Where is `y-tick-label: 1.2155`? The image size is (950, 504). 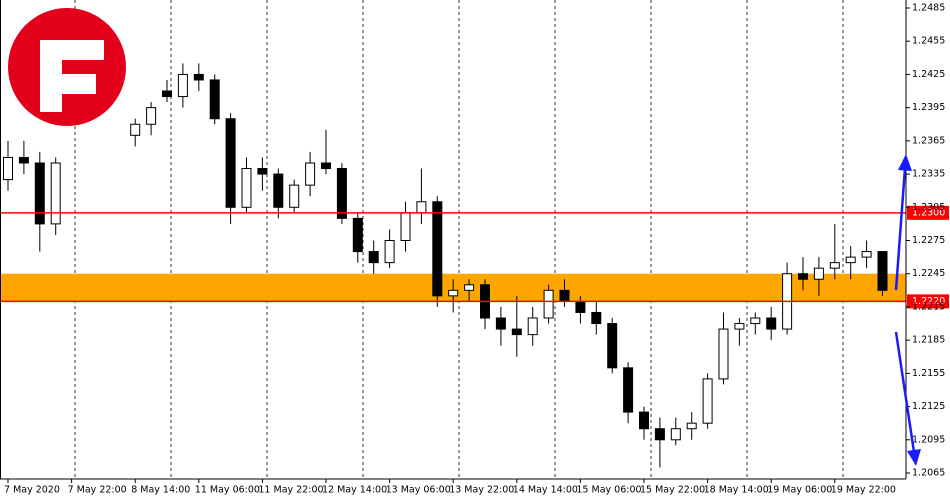
y-tick-label: 1.2155 is located at coordinates (928, 373).